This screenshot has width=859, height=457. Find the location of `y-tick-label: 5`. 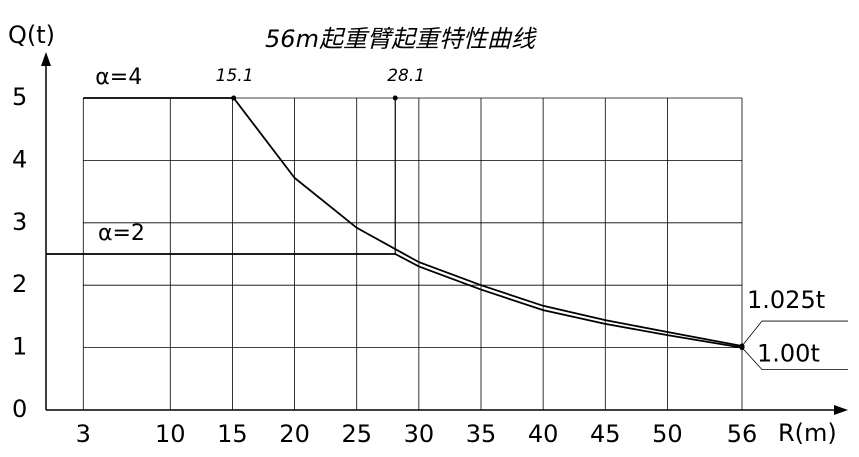

y-tick-label: 5 is located at coordinates (19, 97).